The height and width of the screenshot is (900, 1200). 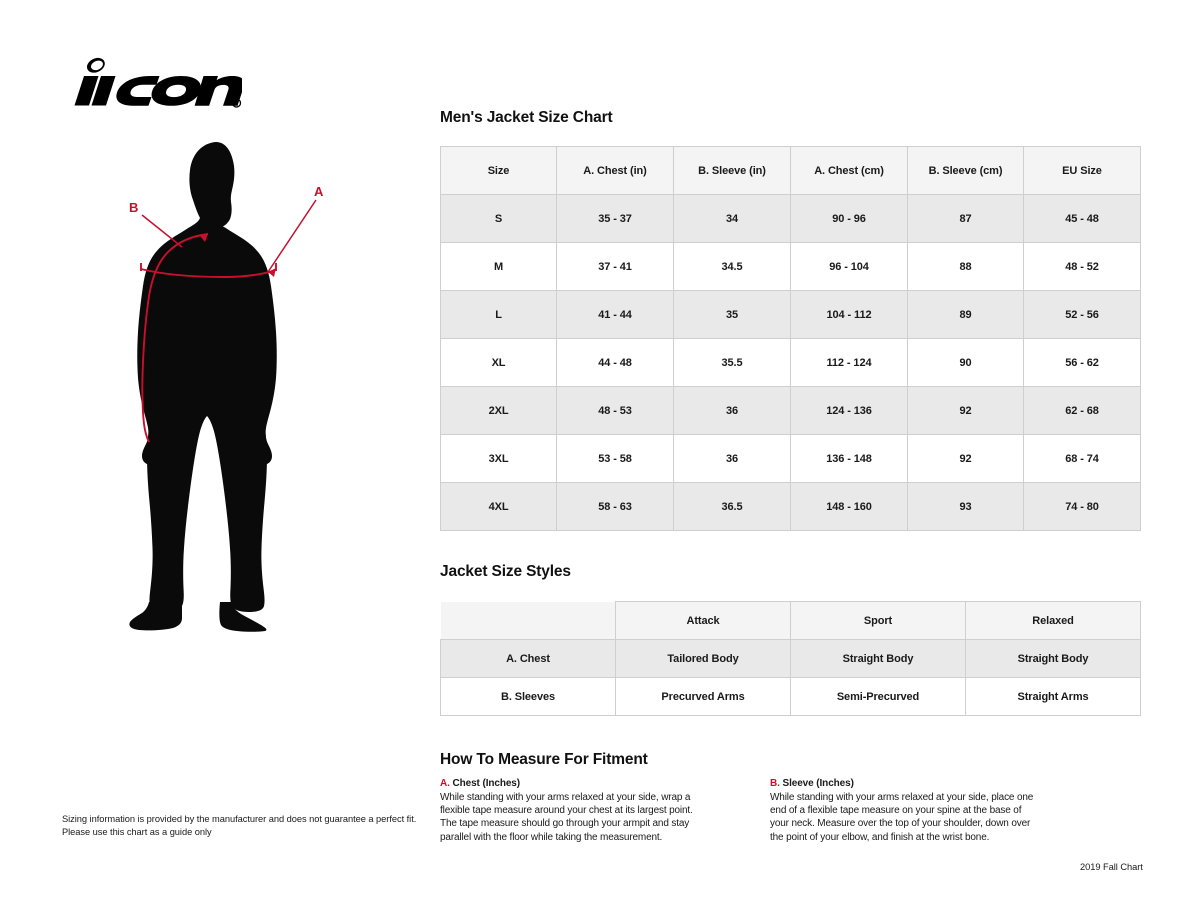 What do you see at coordinates (732, 362) in the screenshot?
I see `cell-sleeve-in: 35.5` at bounding box center [732, 362].